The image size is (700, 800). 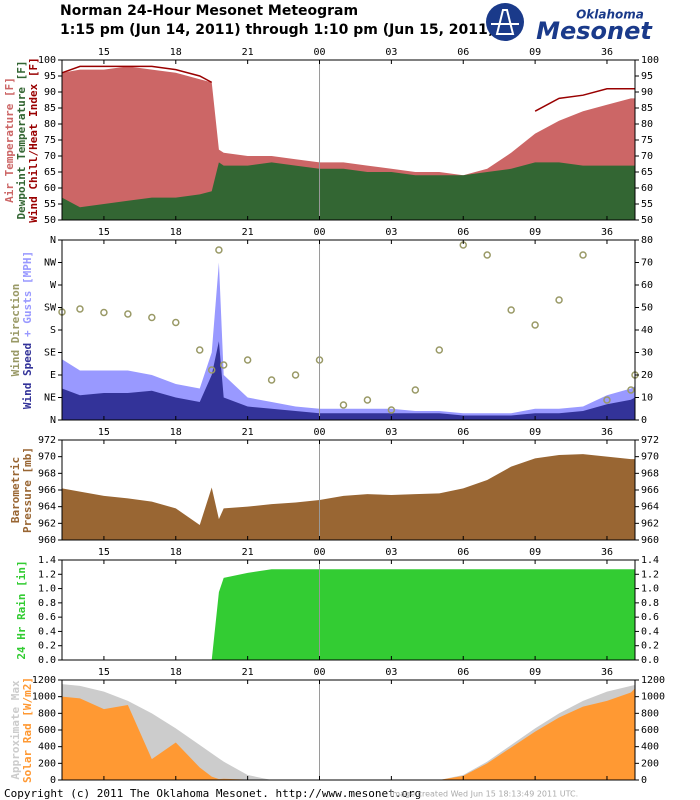 I want to click on y2-tick-label: 50, so click(x=647, y=308).